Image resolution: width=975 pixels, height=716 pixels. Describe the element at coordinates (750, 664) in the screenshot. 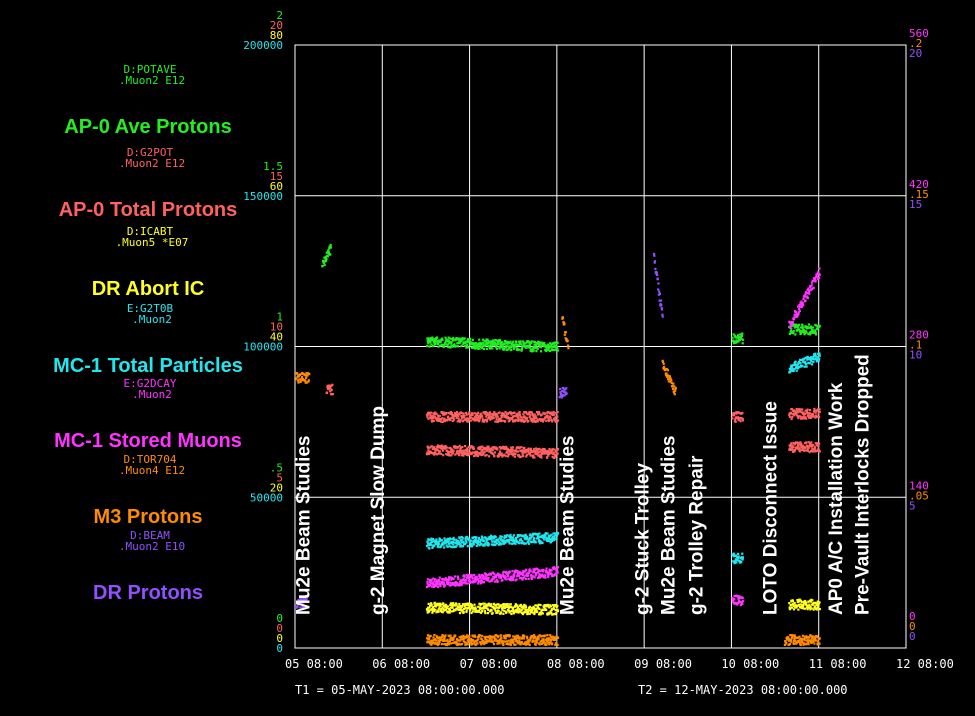

I see `x-tick-label: 10 08:00` at that location.